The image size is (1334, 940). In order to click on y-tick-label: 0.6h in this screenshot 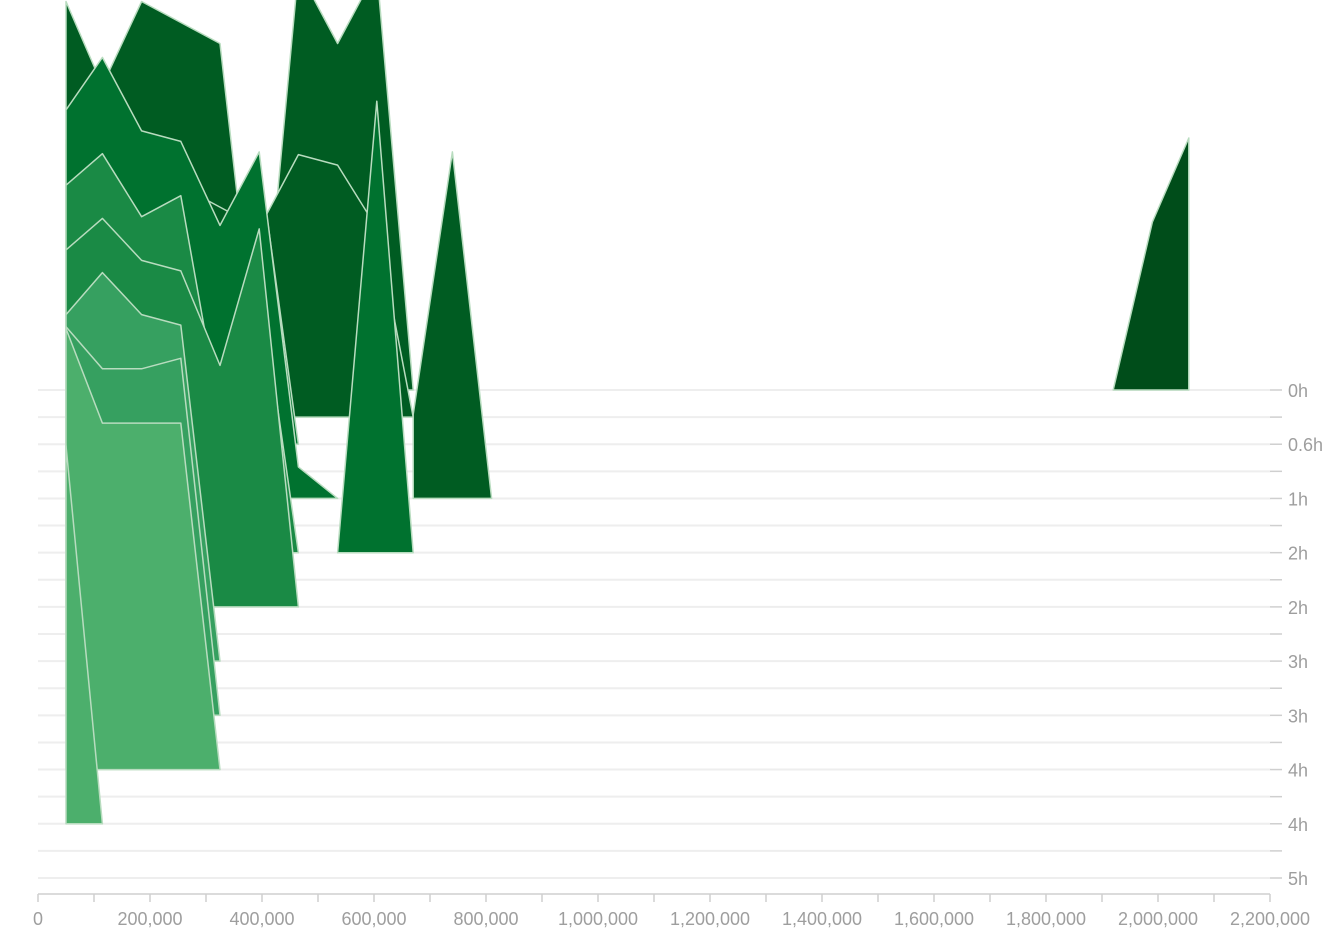, I will do `click(1305, 445)`.